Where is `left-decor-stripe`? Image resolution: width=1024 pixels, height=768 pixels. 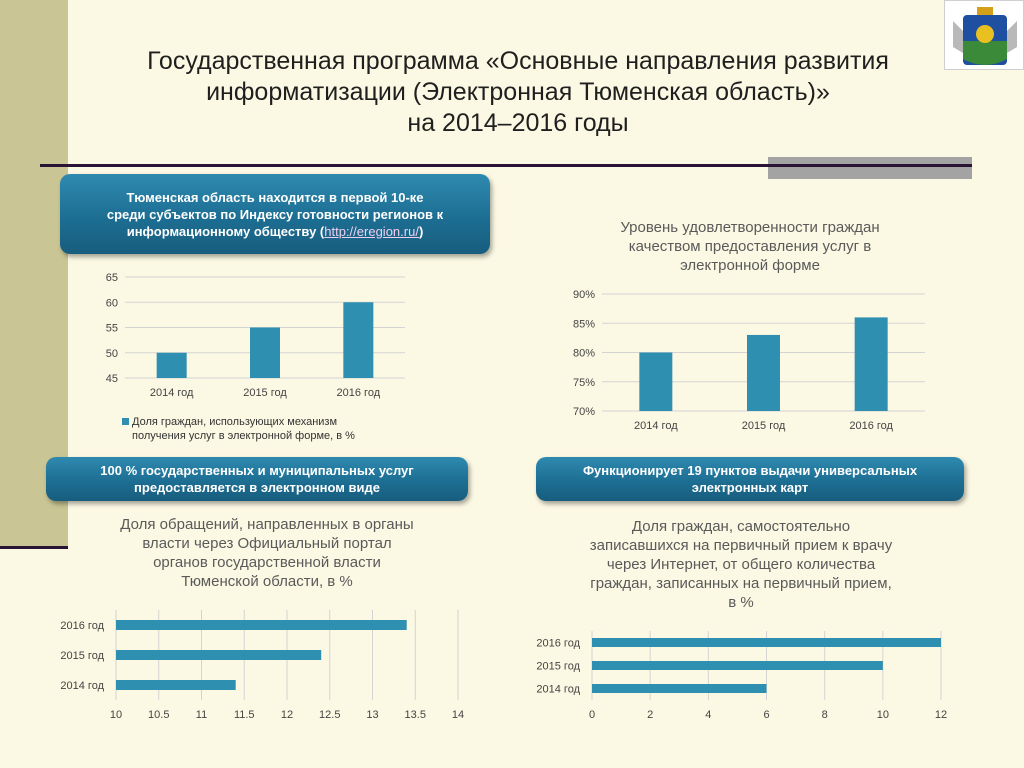
left-decor-stripe is located at coordinates (34, 274).